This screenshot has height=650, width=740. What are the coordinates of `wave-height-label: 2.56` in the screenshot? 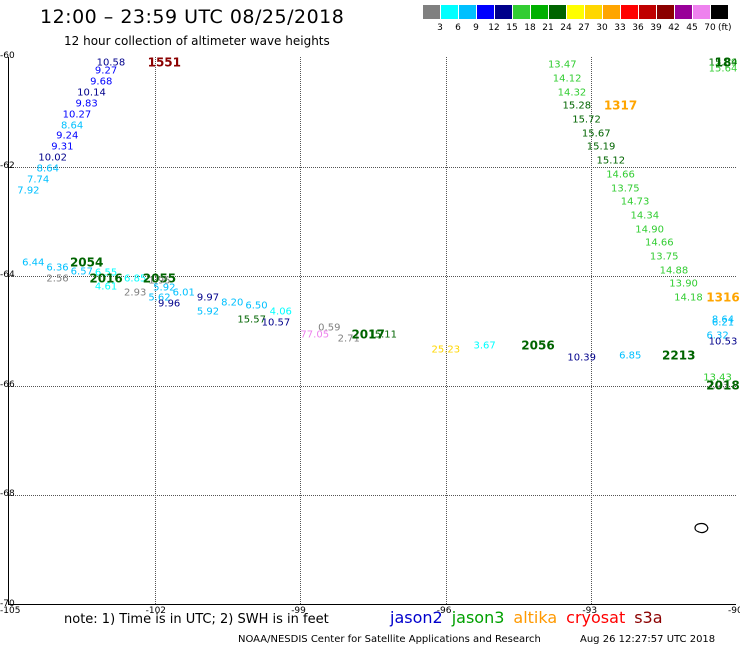 It's located at (57, 279).